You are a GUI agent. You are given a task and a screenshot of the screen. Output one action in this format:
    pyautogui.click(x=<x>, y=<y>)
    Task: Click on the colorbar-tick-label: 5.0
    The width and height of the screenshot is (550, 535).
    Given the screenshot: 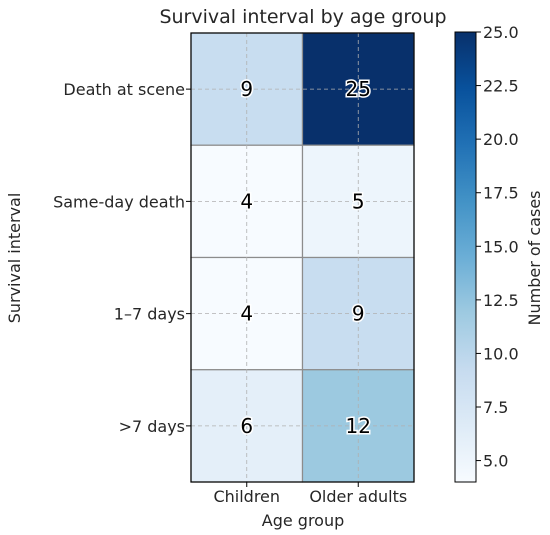 What is the action you would take?
    pyautogui.click(x=495, y=461)
    